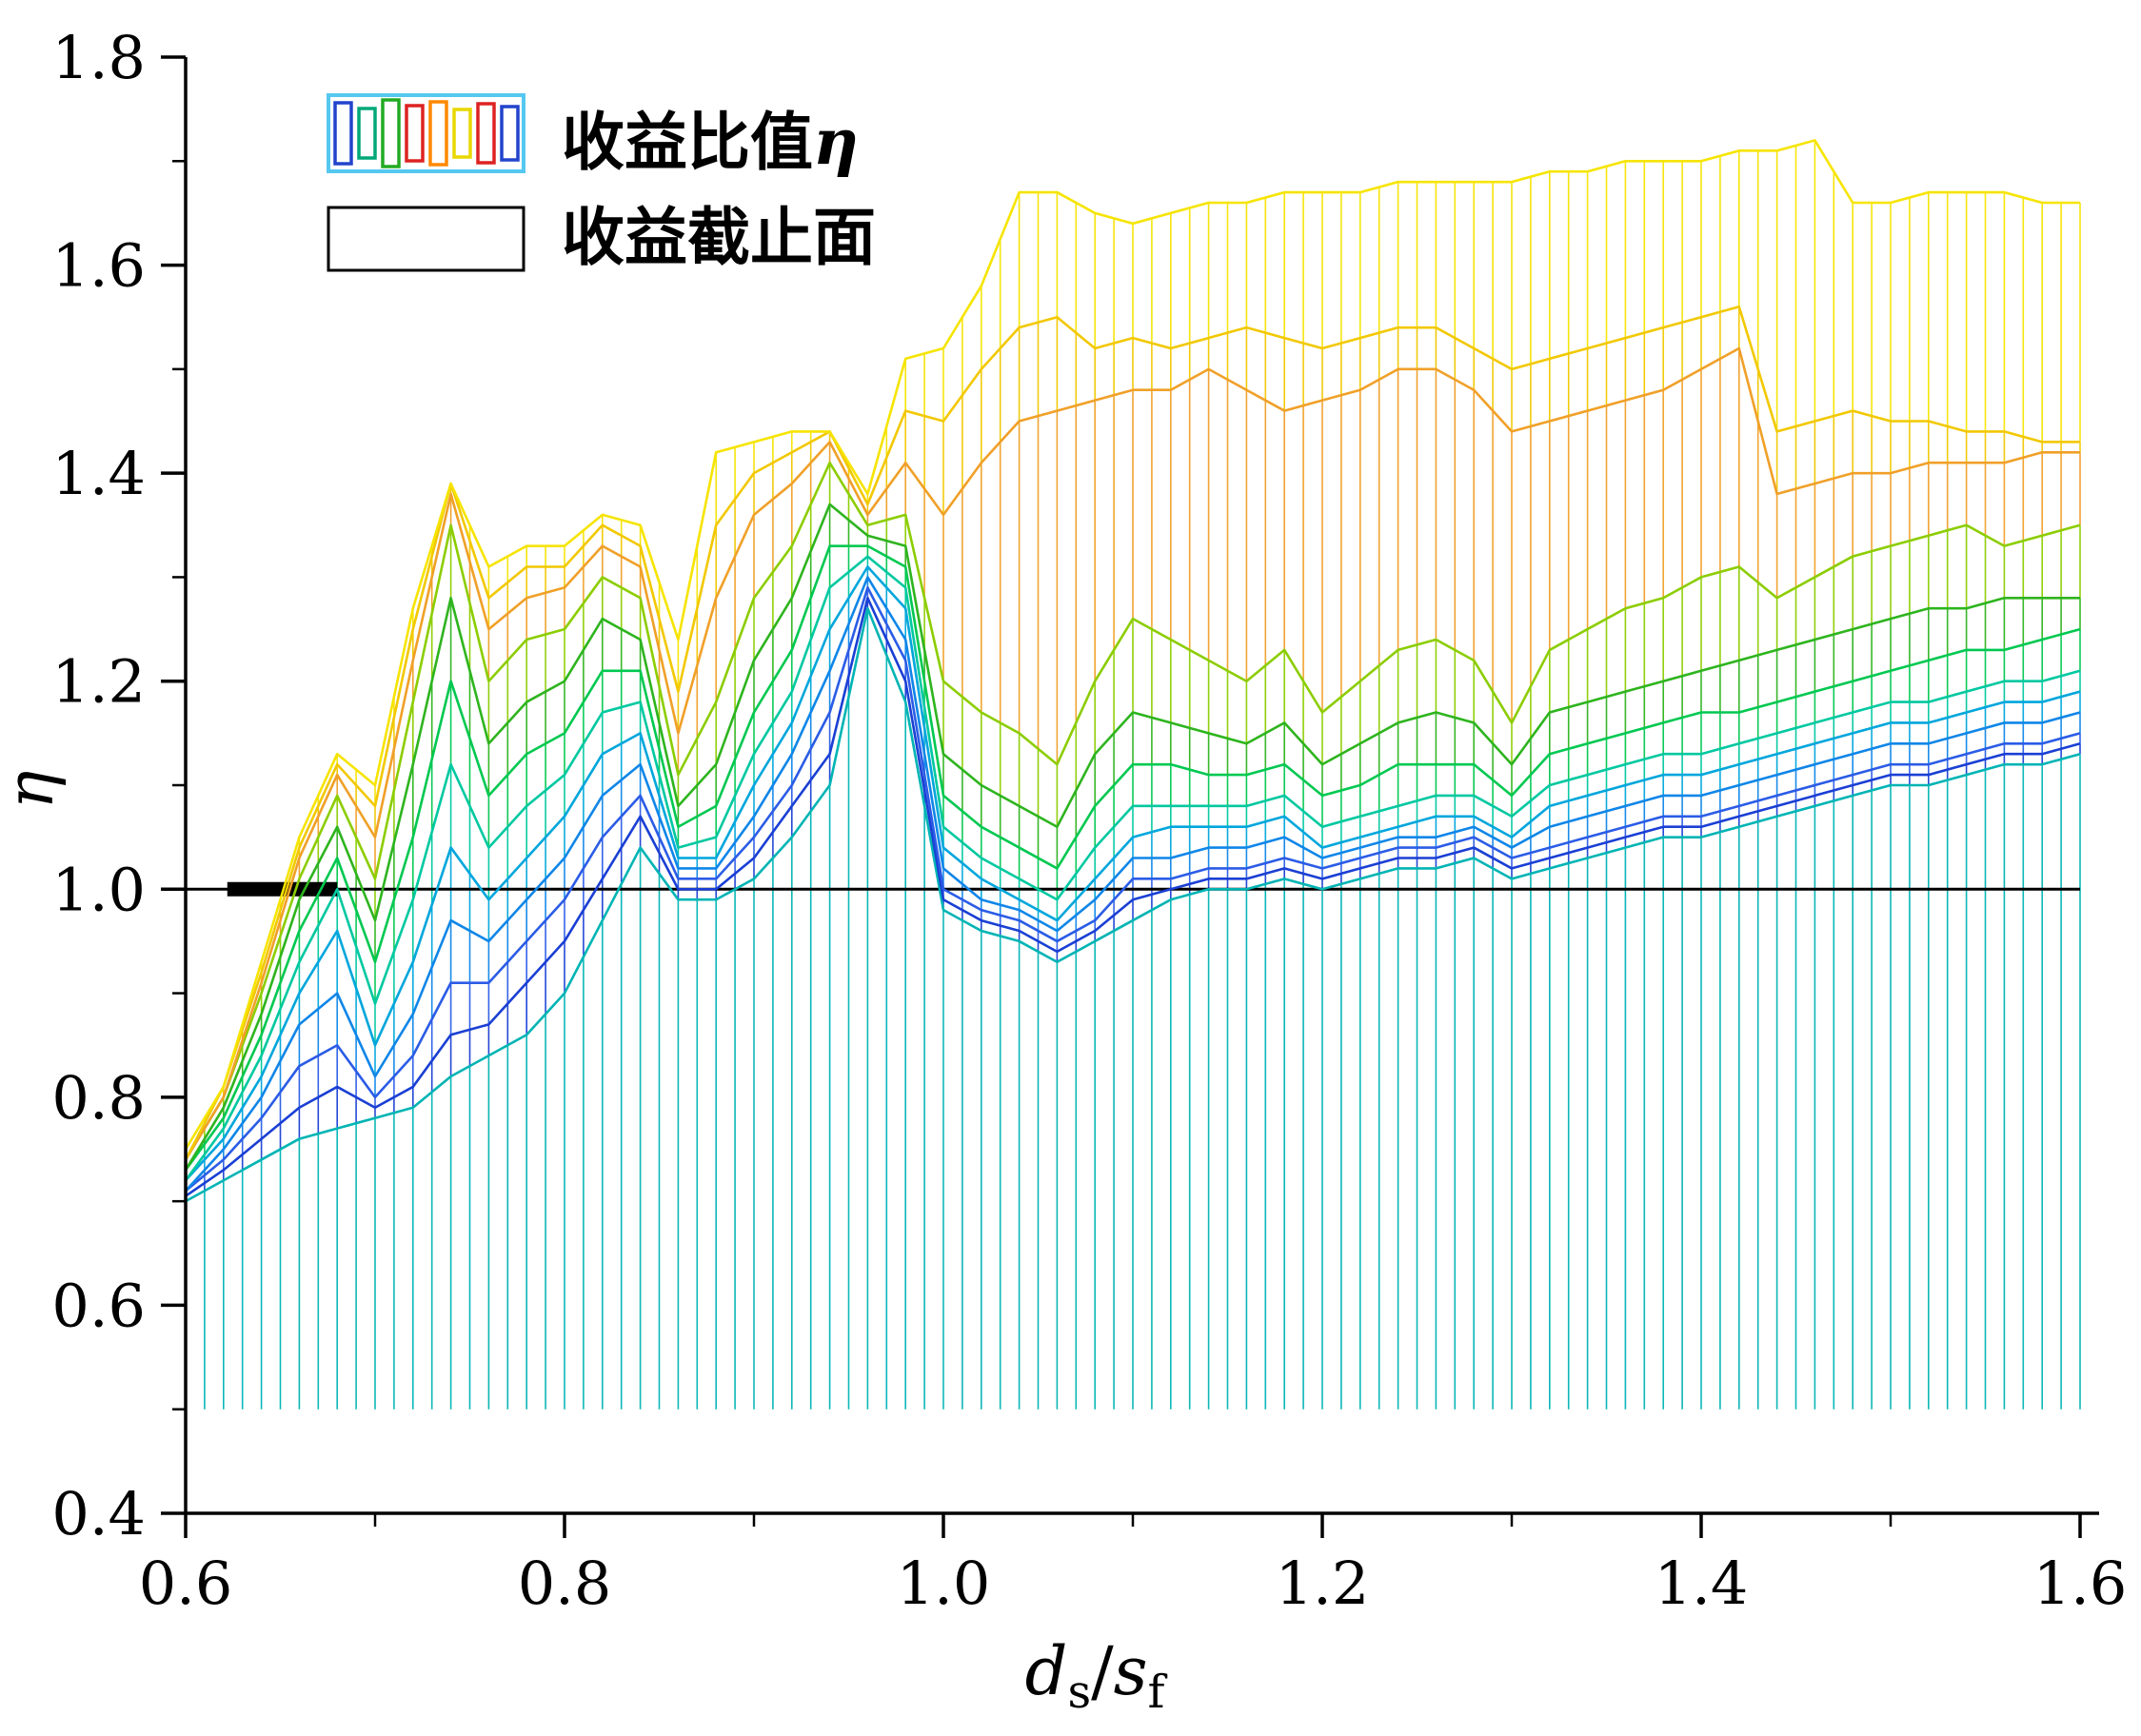  What do you see at coordinates (1323, 1583) in the screenshot?
I see `x-tick-label: 1.2` at bounding box center [1323, 1583].